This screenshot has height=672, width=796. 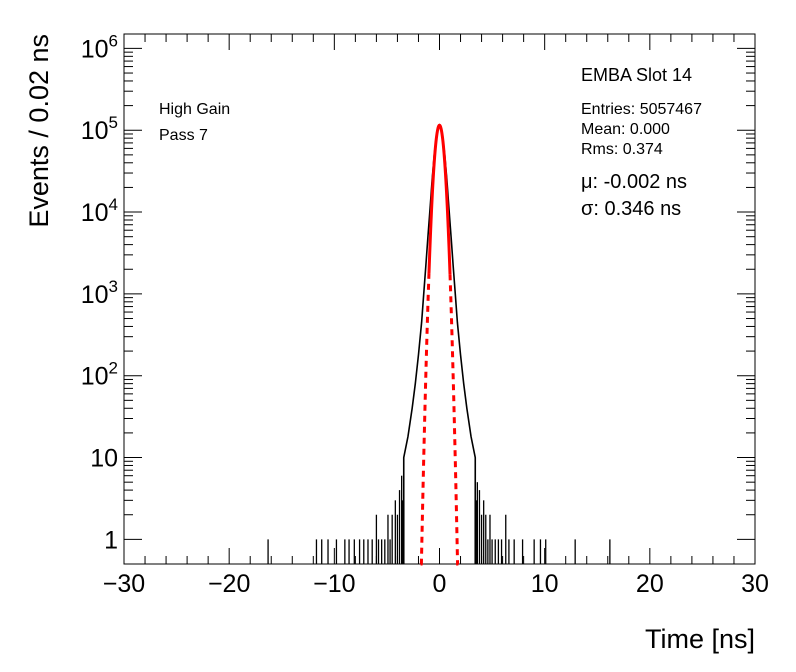 I want to click on x-tick-label: −30, so click(x=124, y=584).